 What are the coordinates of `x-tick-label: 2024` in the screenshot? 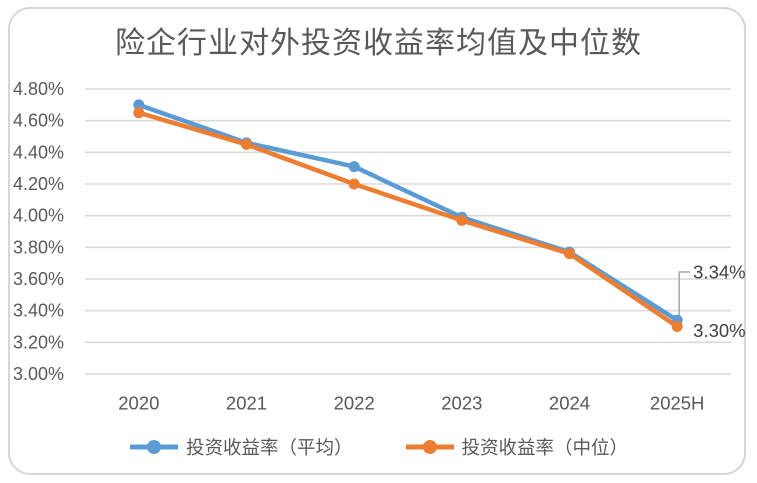 It's located at (569, 403).